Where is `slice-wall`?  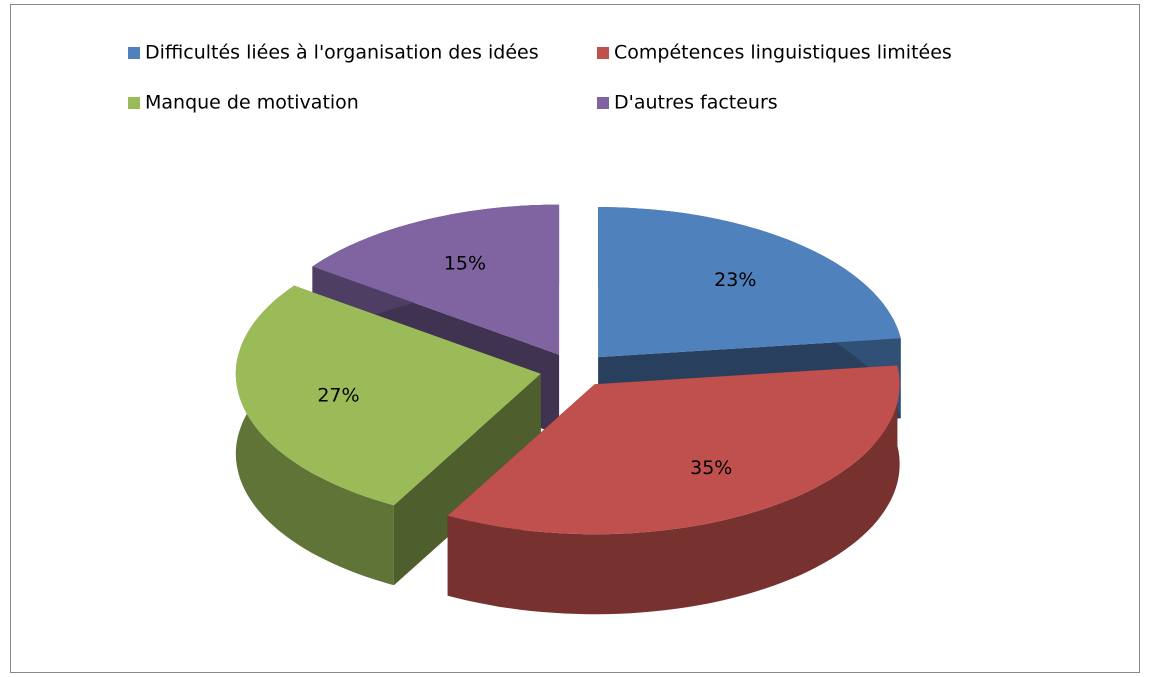
slice-wall is located at coordinates (673, 490).